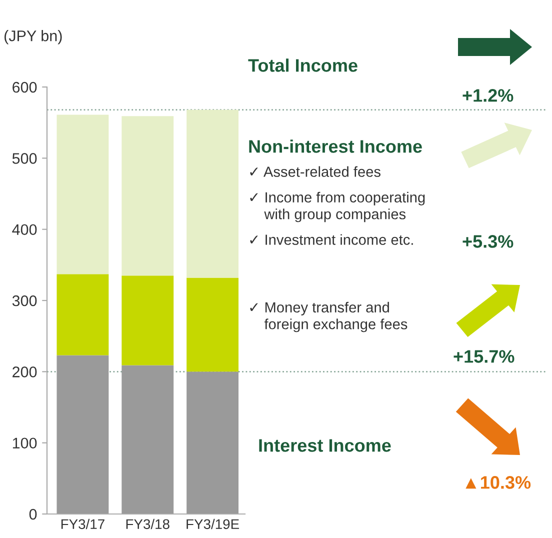 The image size is (552, 538). I want to click on text: ▲10.3%, so click(498, 482).